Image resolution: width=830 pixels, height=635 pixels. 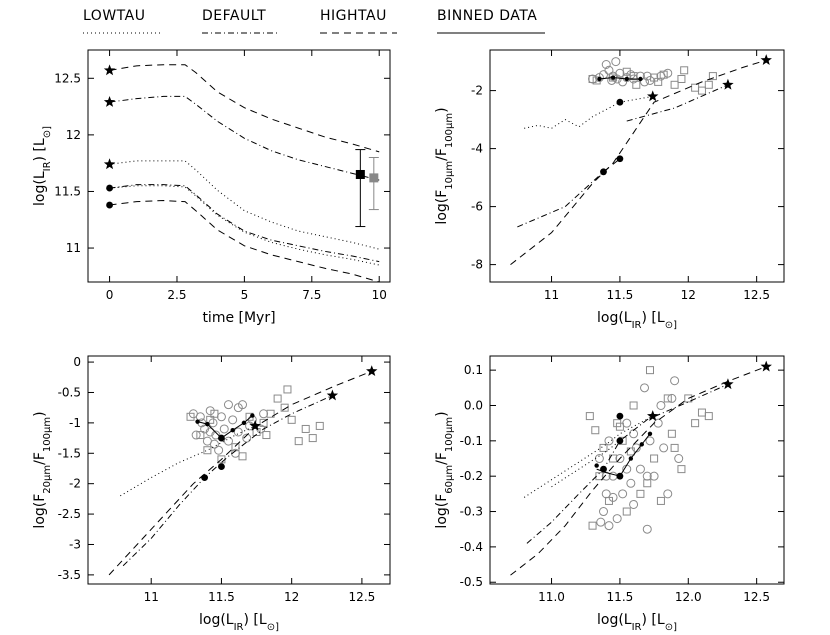 I want to click on x-tick-label: 11, so click(x=551, y=295).